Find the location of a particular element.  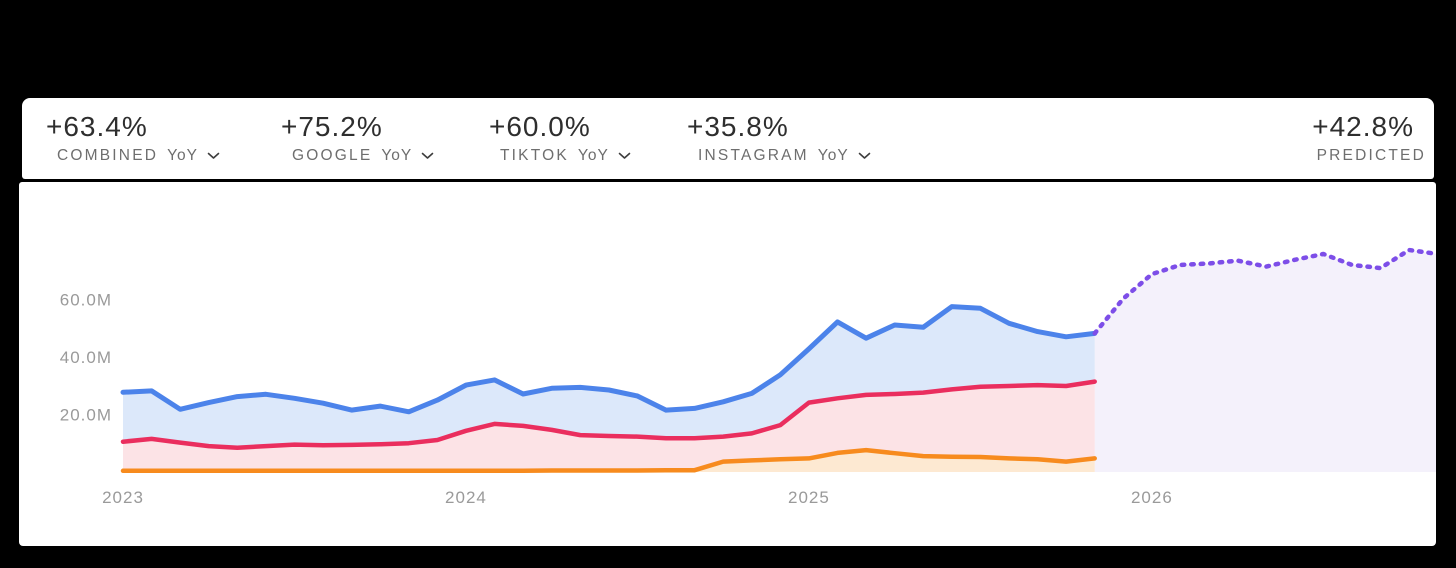

stat-label: COMBINED is located at coordinates (108, 155).